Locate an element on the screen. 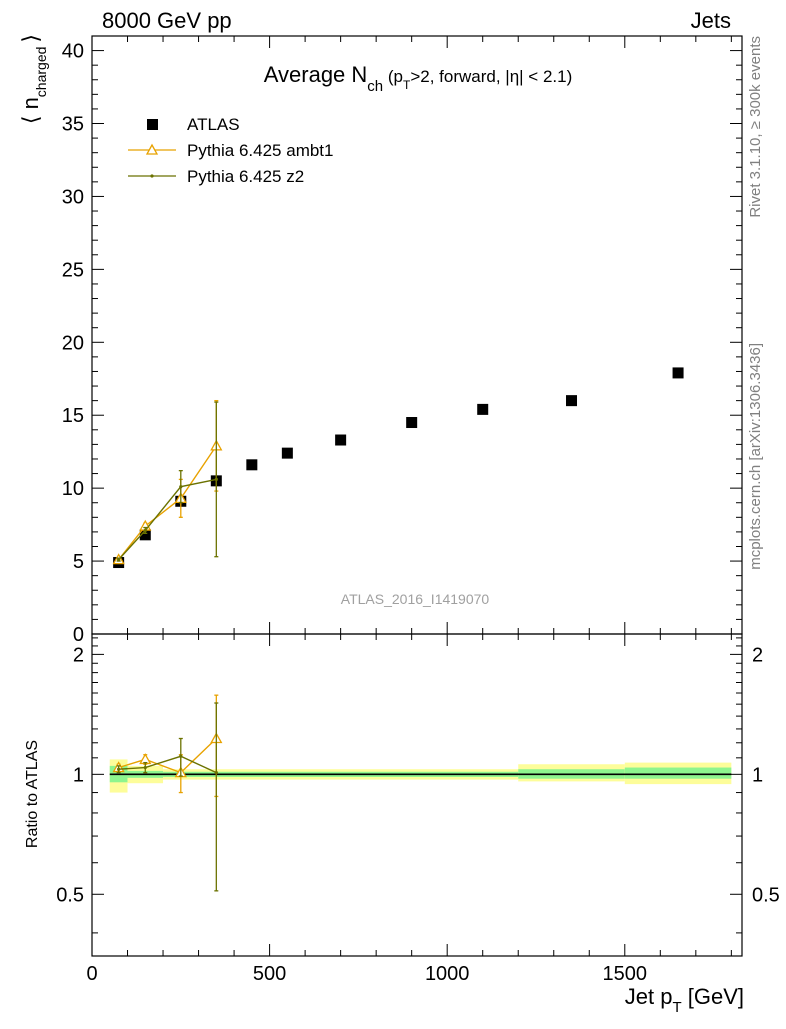  header-left: 8000 GeV pp is located at coordinates (167, 20).